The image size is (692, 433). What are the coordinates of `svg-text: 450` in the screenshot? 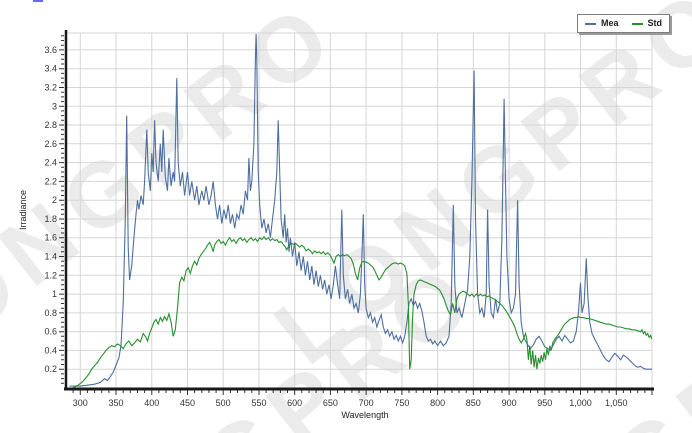 It's located at (187, 403).